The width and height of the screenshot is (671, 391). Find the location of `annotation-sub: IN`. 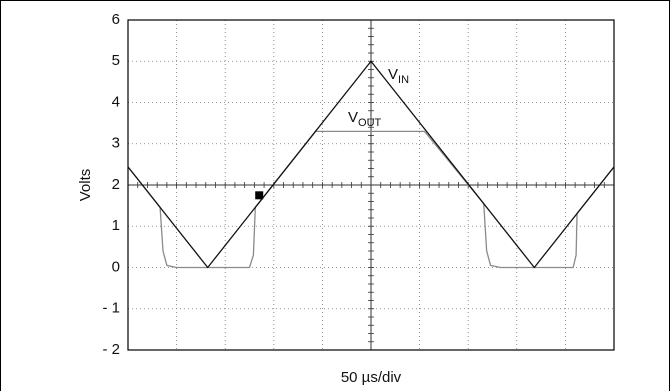

annotation-sub: IN is located at coordinates (403, 80).